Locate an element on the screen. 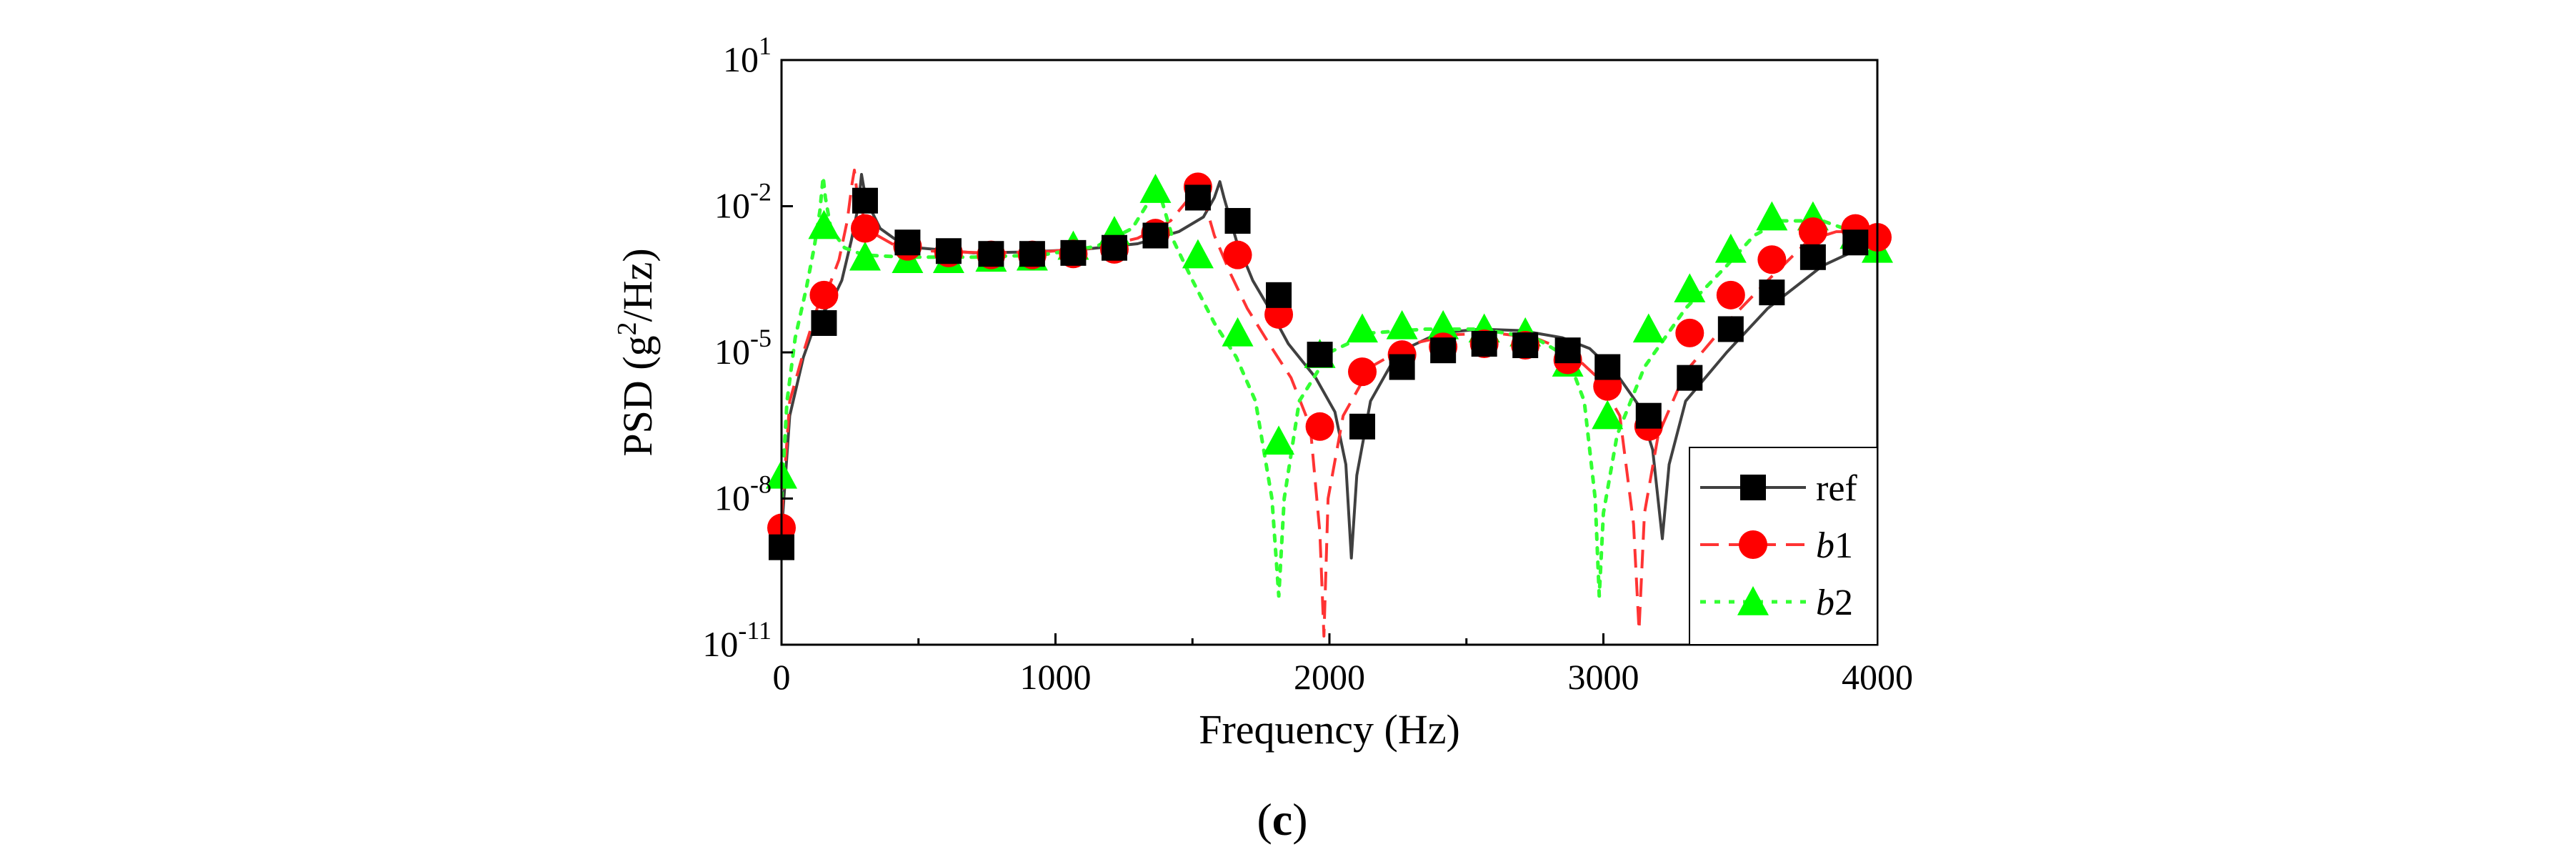  y-axis-title: PSD (g2/Hz) is located at coordinates (636, 352).